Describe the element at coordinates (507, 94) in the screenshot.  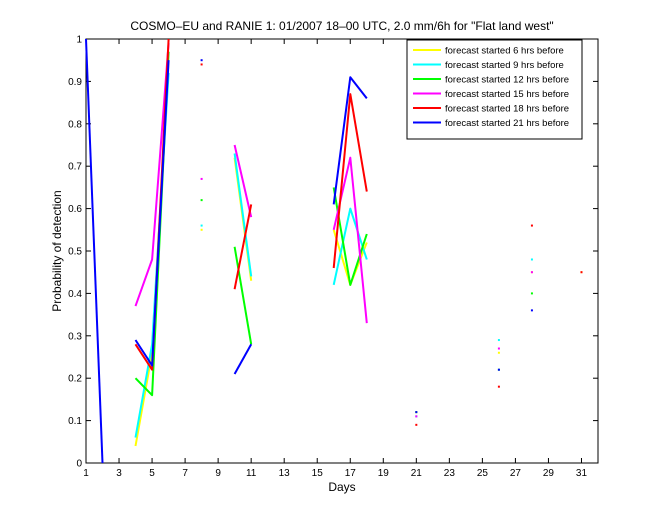
I see `legend-label: forecast started 15 hrs before` at that location.